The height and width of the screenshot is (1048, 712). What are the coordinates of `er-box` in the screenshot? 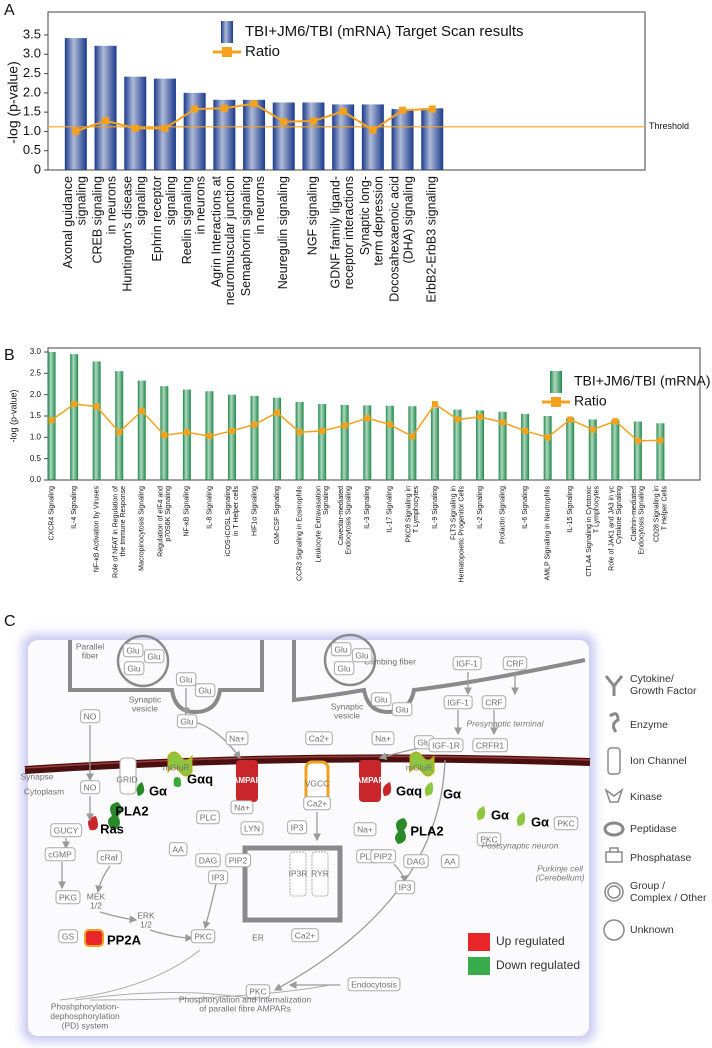 It's located at (292, 884).